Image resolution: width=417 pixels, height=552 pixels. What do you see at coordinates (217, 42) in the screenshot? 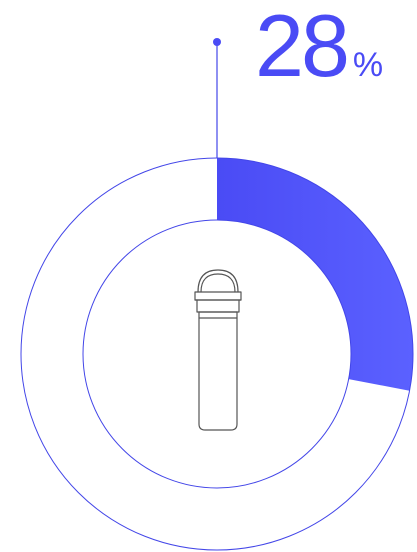
I see `label-leader-dot` at bounding box center [217, 42].